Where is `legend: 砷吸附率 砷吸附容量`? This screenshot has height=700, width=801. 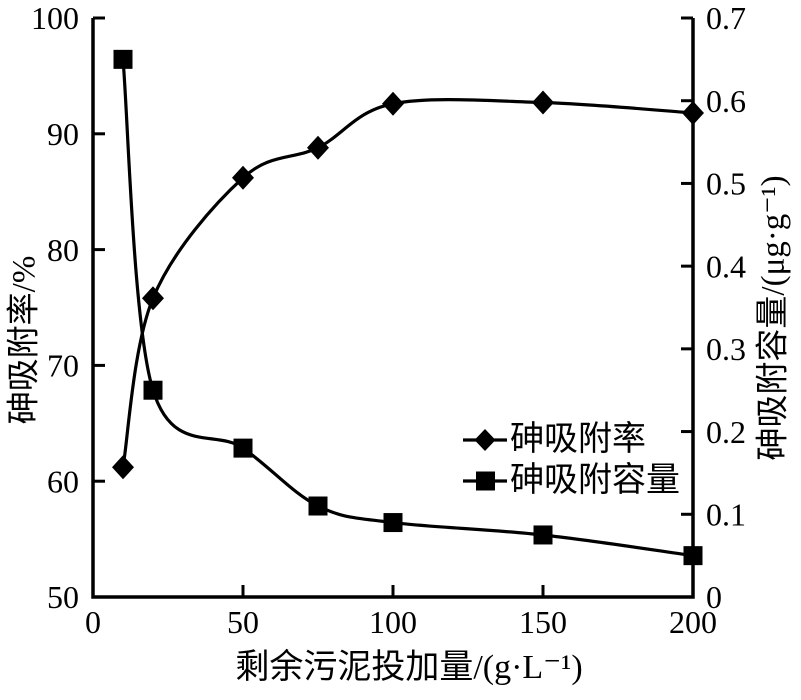 legend: 砷吸附率 砷吸附容量 is located at coordinates (571, 460).